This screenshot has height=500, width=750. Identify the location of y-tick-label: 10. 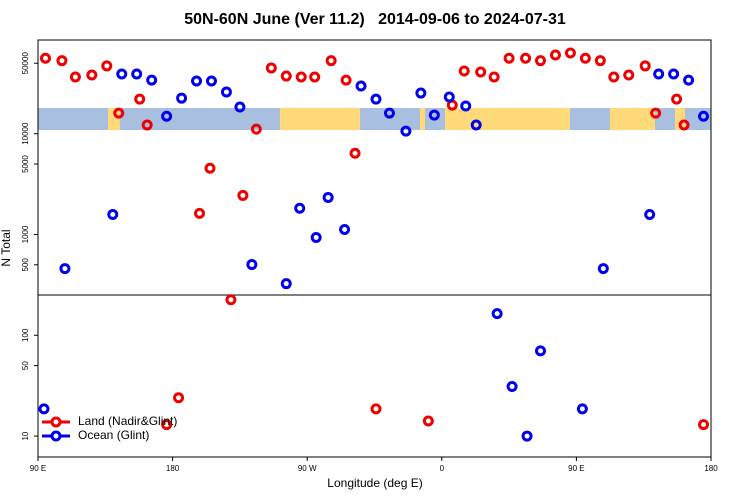
(25, 435).